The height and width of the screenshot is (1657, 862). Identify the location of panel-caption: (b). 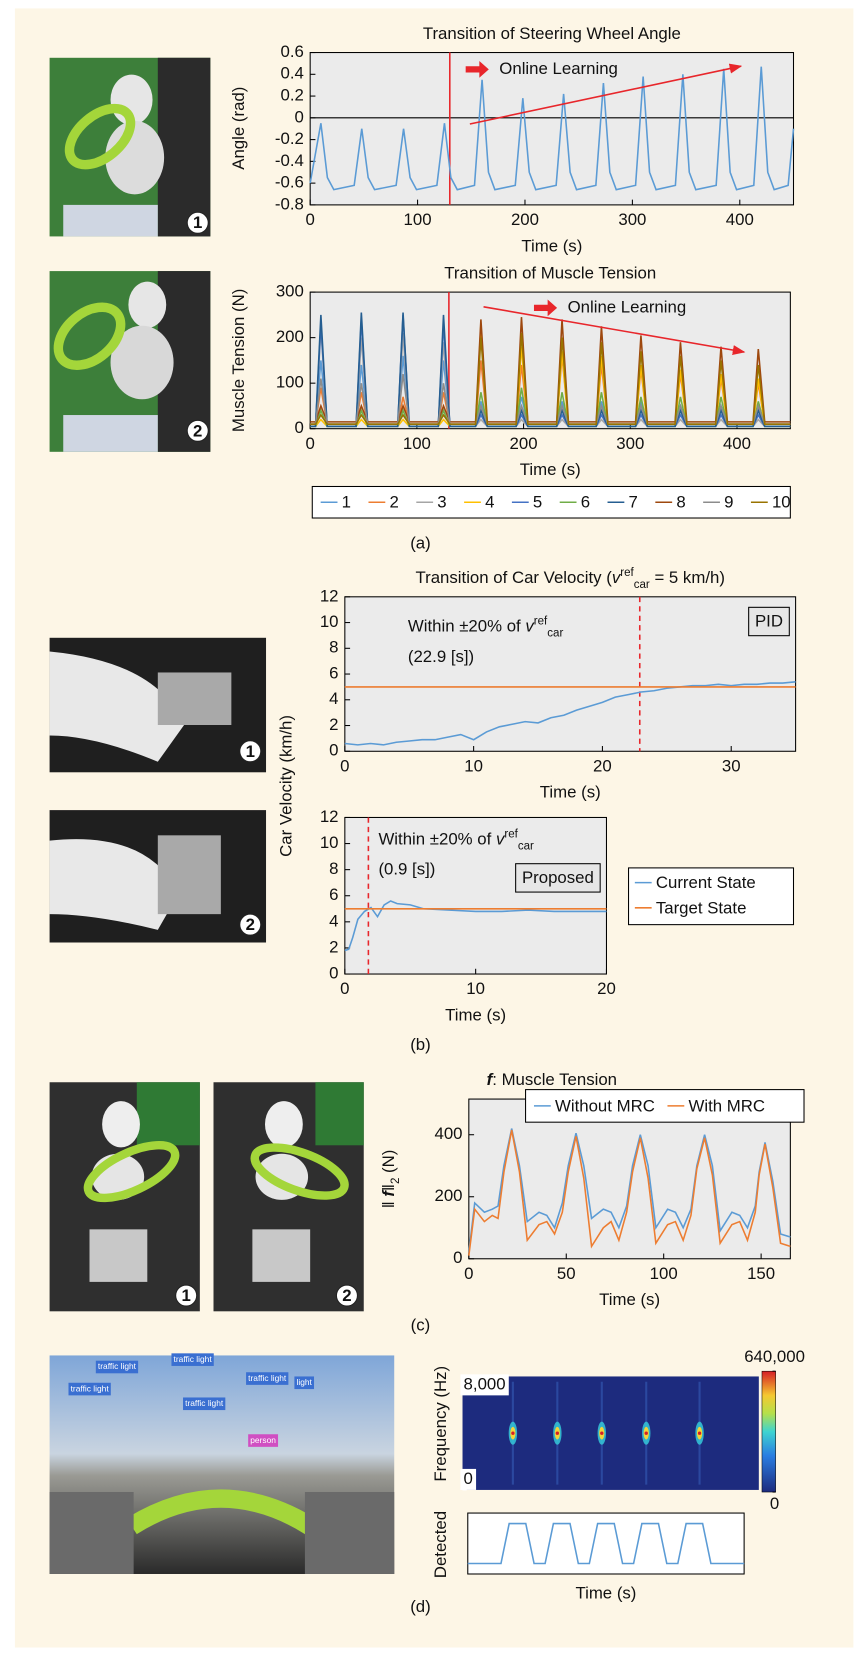
(420, 1044).